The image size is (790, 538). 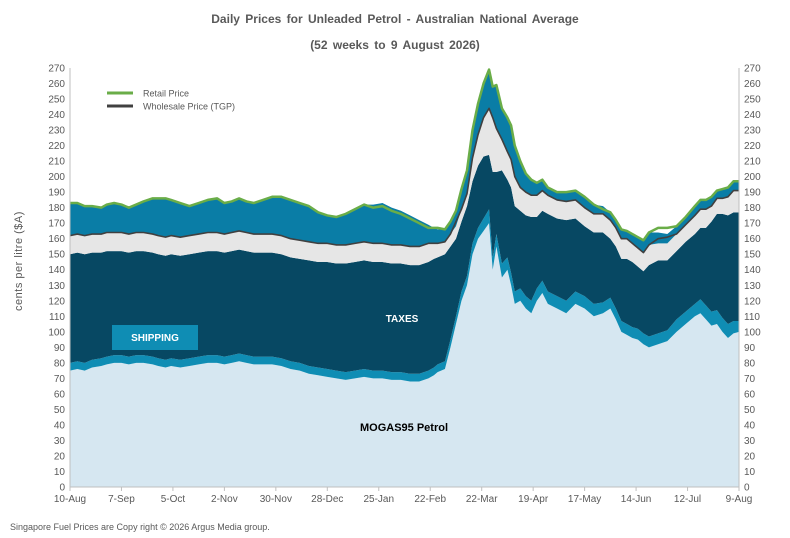 I want to click on x-tick-label: 7-Sep, so click(x=121, y=499).